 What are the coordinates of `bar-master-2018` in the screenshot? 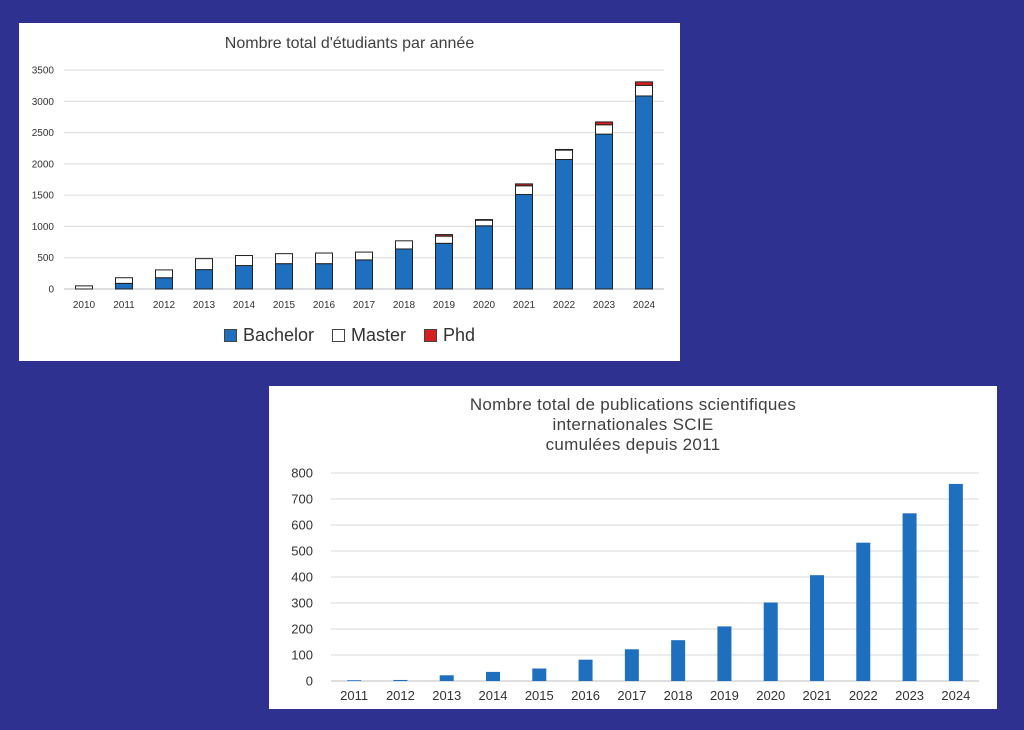 It's located at (404, 245).